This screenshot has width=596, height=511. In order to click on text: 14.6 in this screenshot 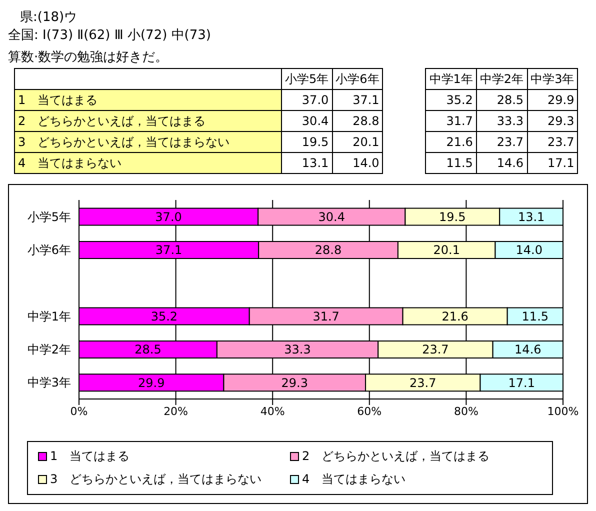, I will do `click(510, 163)`.